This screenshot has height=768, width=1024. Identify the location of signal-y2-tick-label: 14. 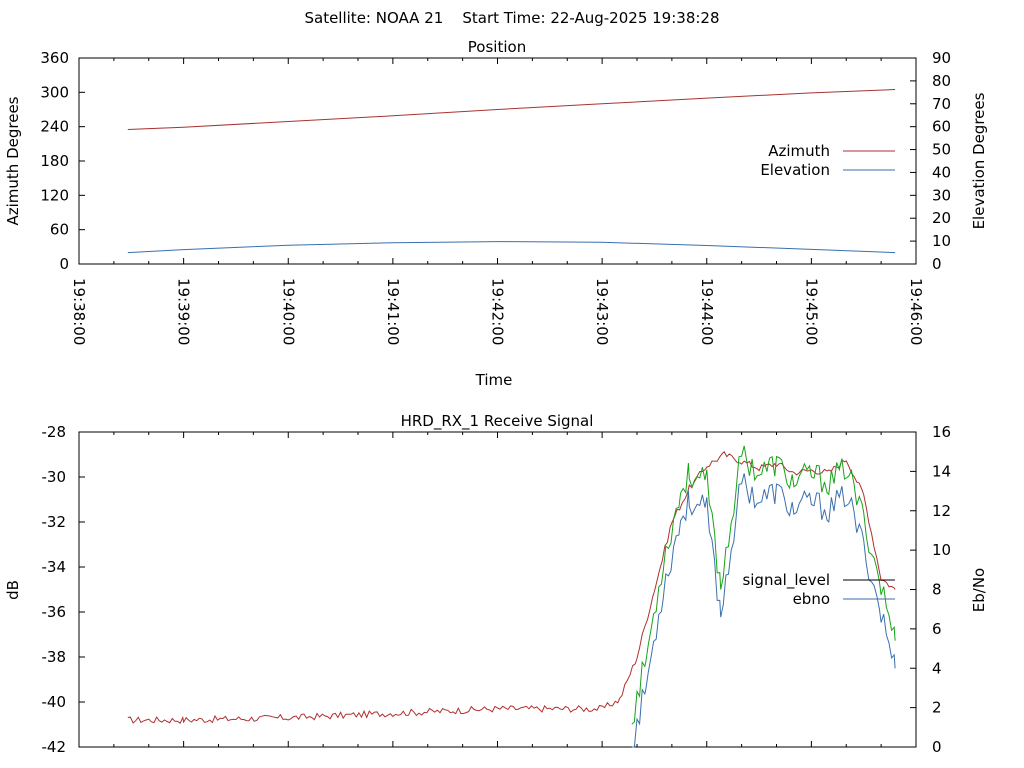
(941, 471).